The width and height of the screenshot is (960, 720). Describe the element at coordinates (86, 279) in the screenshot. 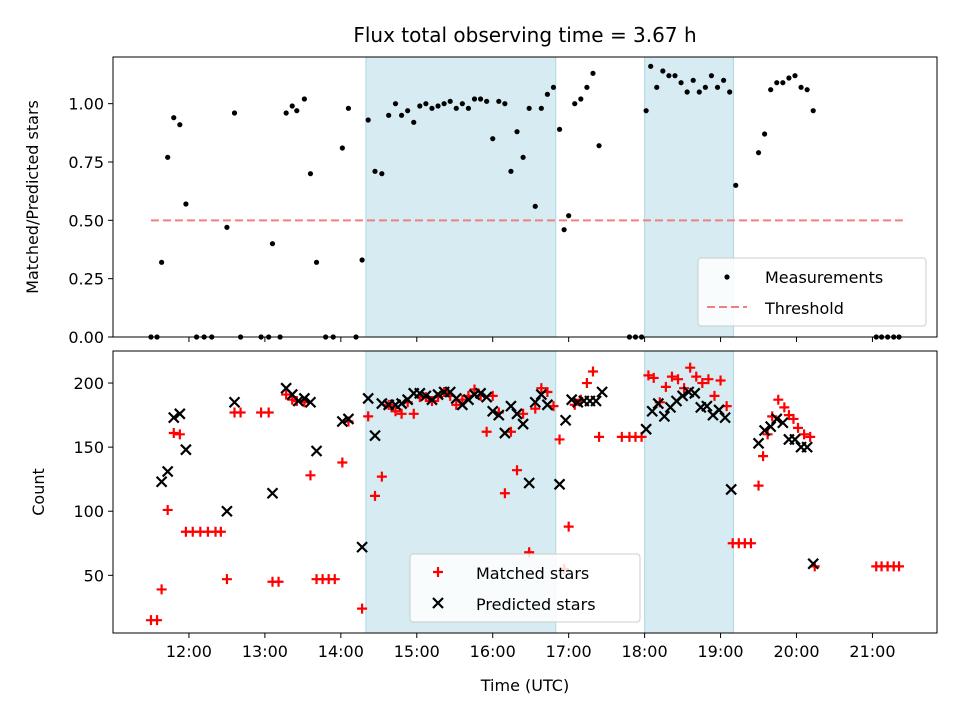

I see `y-tick-label: 0.25` at that location.